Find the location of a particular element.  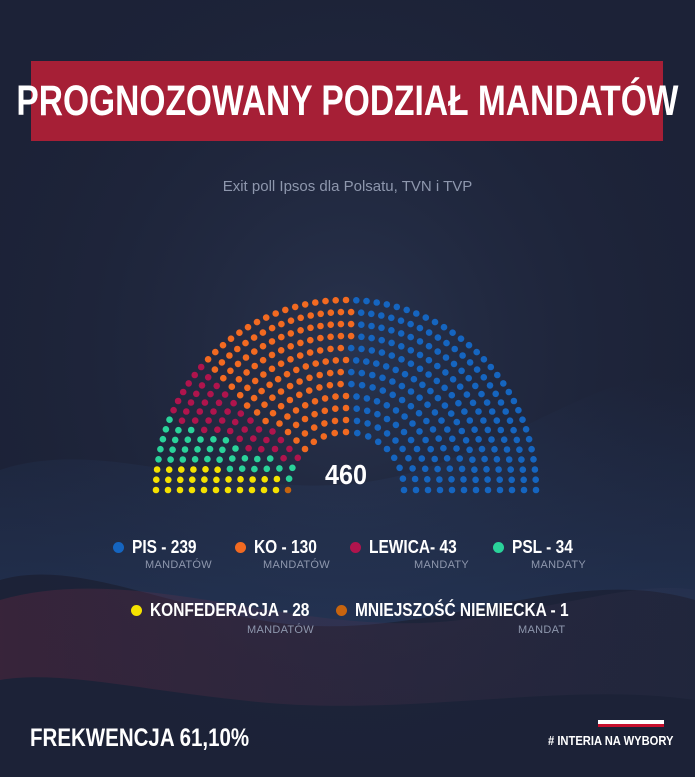

legend-label-ko: KO - 130 is located at coordinates (285, 547).